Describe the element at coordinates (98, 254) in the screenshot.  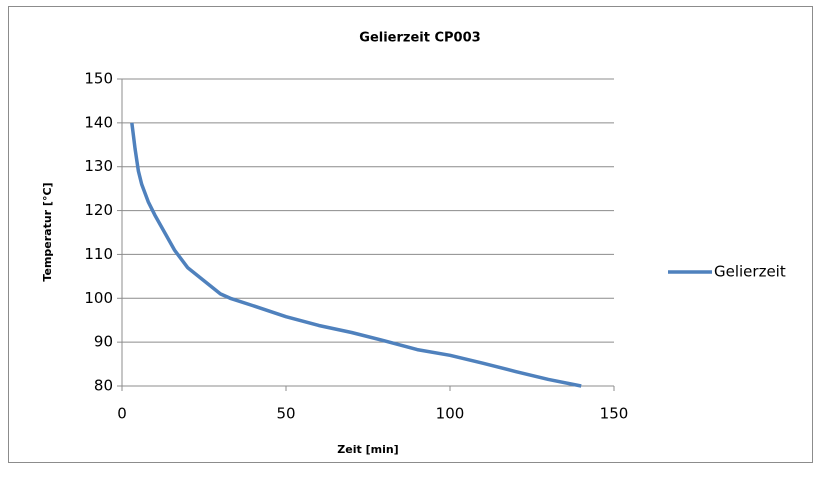
I see `y-tick-label: 110` at that location.